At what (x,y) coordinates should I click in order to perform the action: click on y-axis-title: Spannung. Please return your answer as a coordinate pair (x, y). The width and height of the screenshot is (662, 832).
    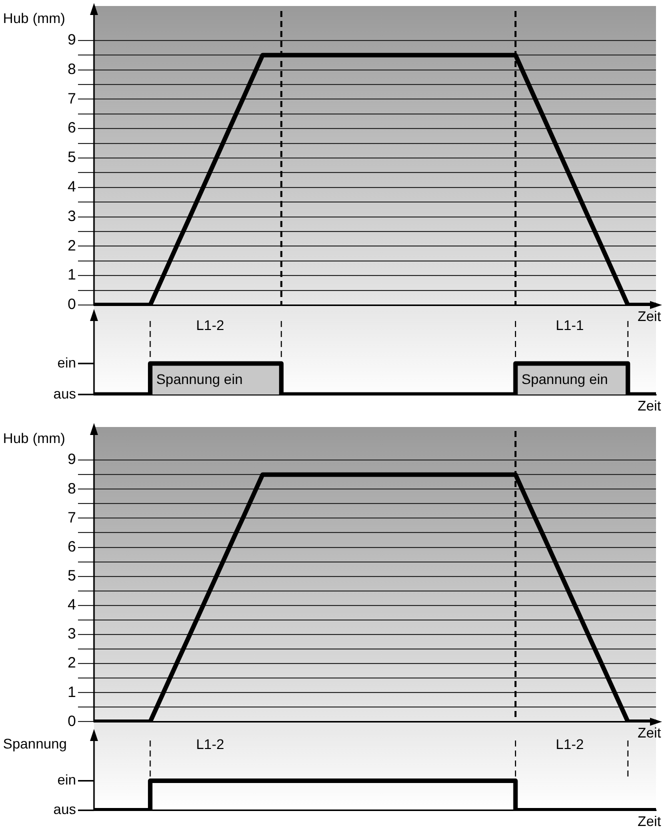
    Looking at the image, I should click on (35, 743).